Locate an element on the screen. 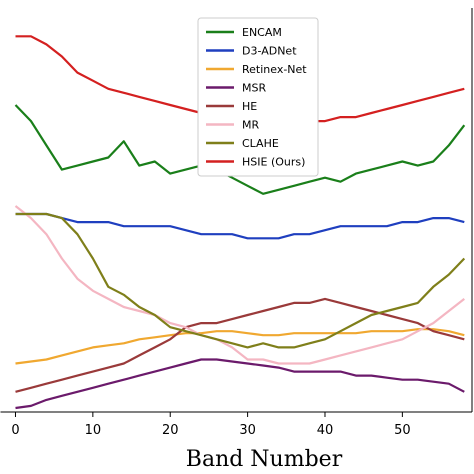 The image size is (474, 474). x-tick-label: 0 is located at coordinates (15, 430).